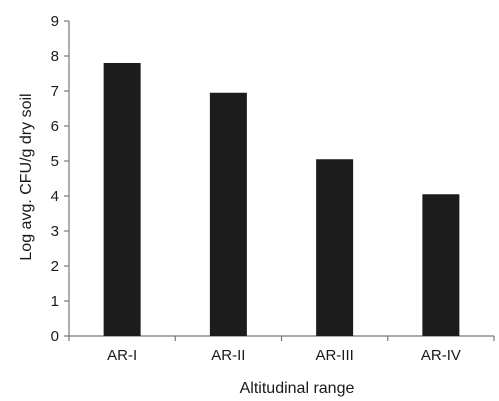  I want to click on x-axis-title: Altitudinal range, so click(297, 388).